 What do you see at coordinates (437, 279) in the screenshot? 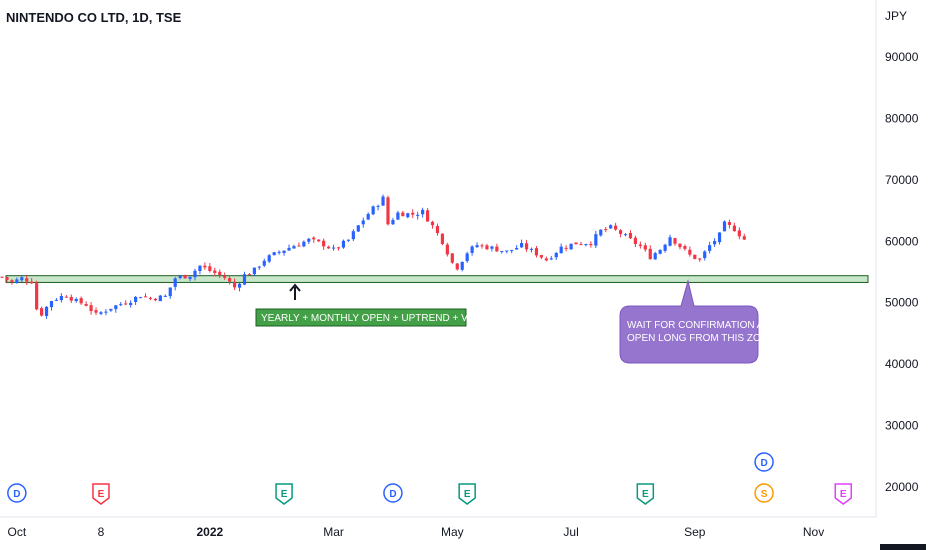
I see `support-zone` at bounding box center [437, 279].